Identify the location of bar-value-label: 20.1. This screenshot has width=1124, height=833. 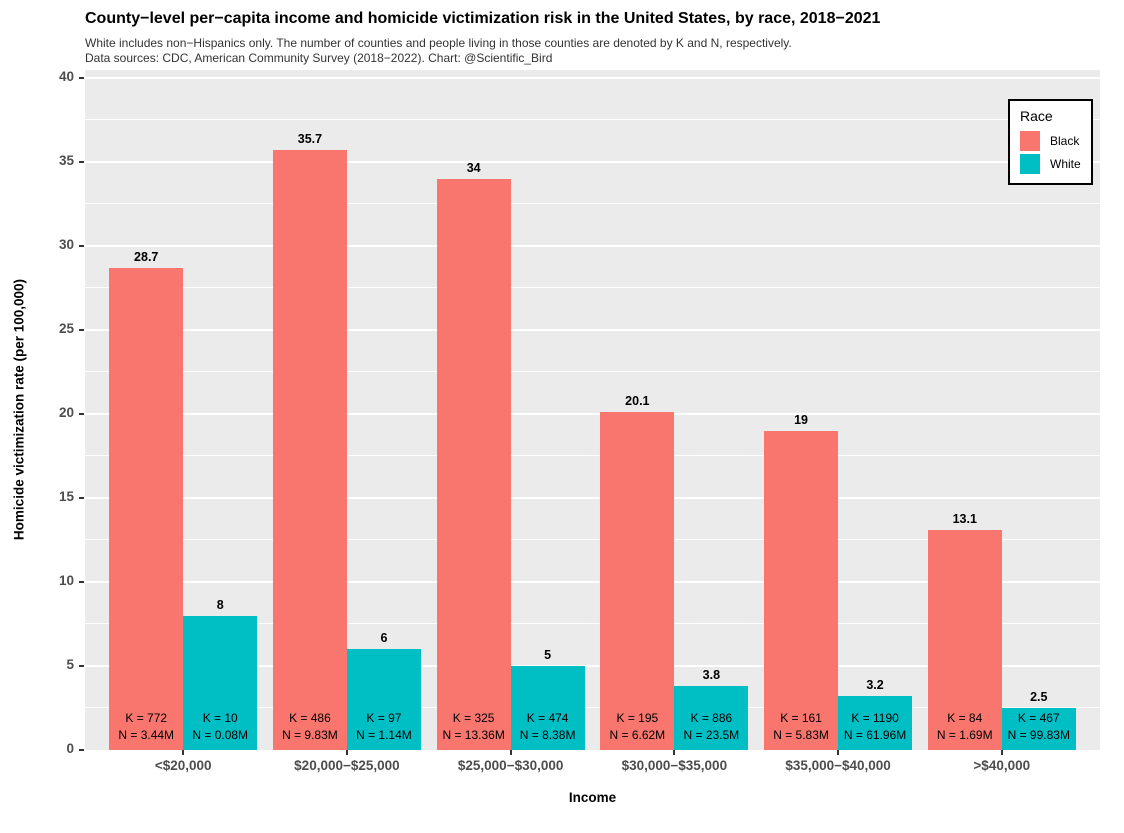
(637, 401).